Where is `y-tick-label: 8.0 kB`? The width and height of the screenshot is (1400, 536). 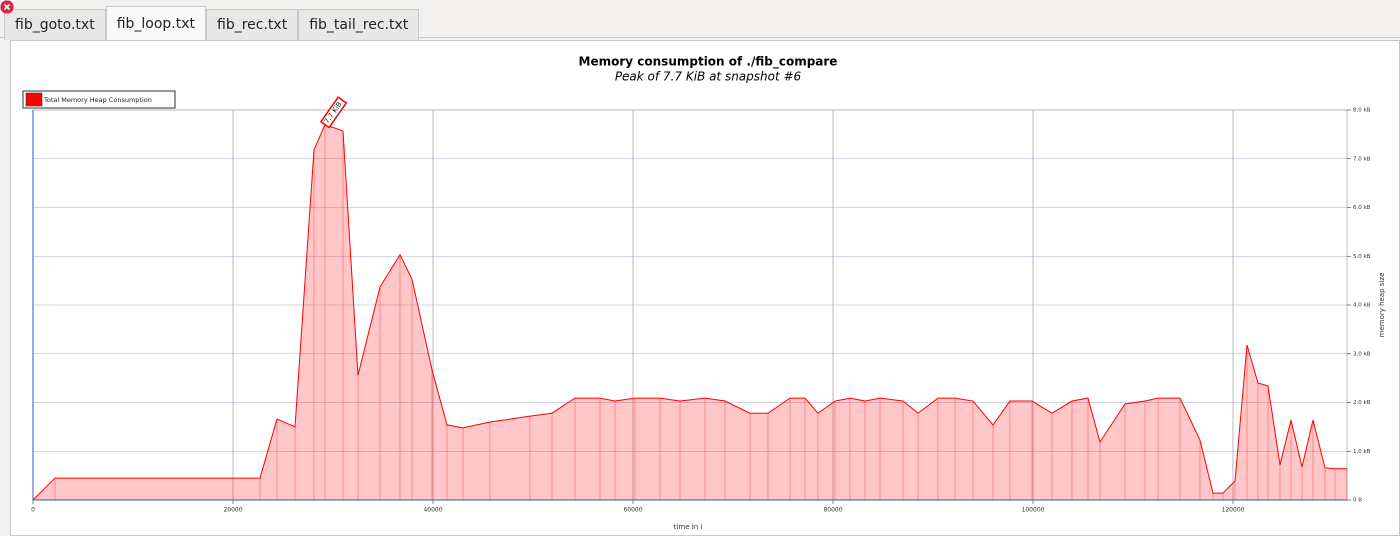
y-tick-label: 8.0 kB is located at coordinates (1362, 111).